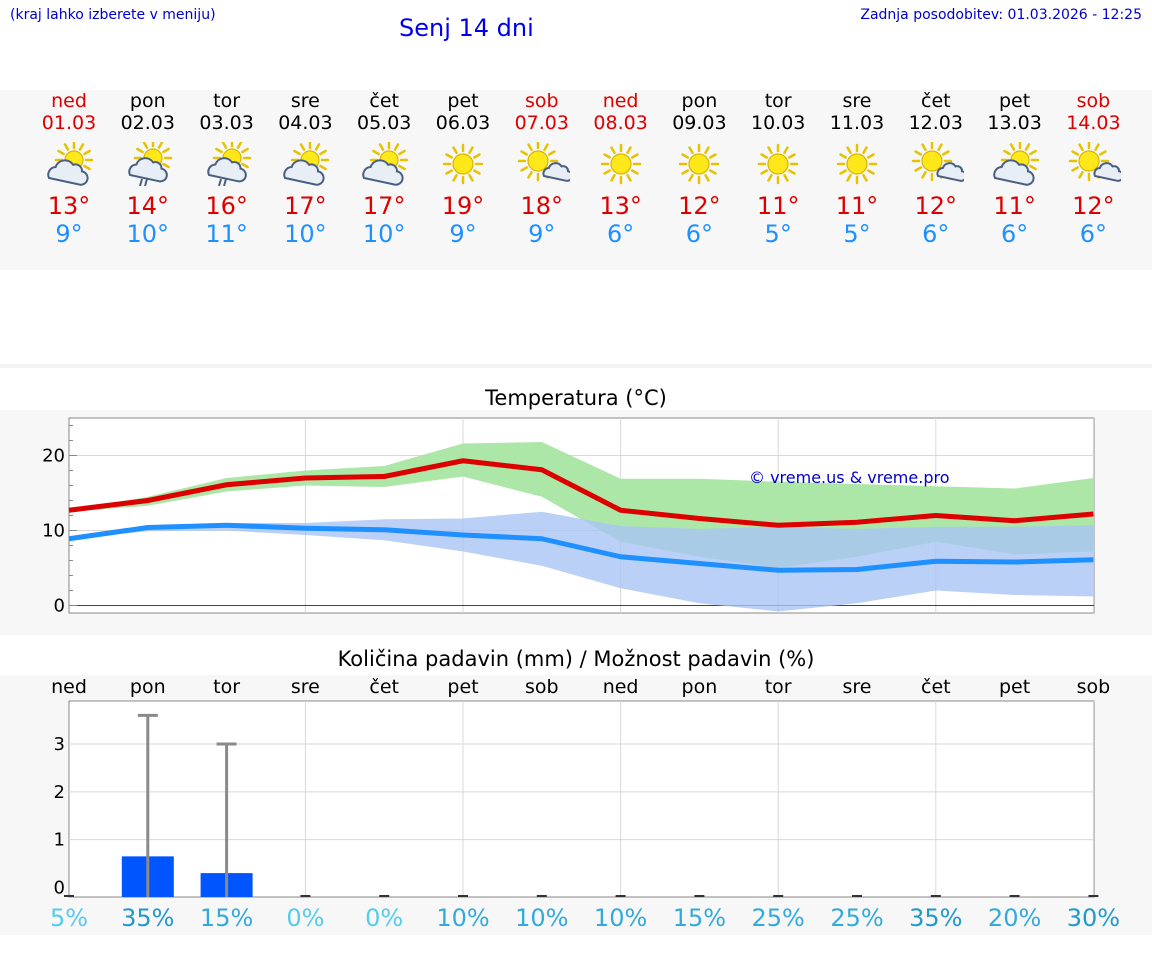 This screenshot has width=1152, height=975. I want to click on day-column: pet 13.03 11° 6°, so click(1014, 169).